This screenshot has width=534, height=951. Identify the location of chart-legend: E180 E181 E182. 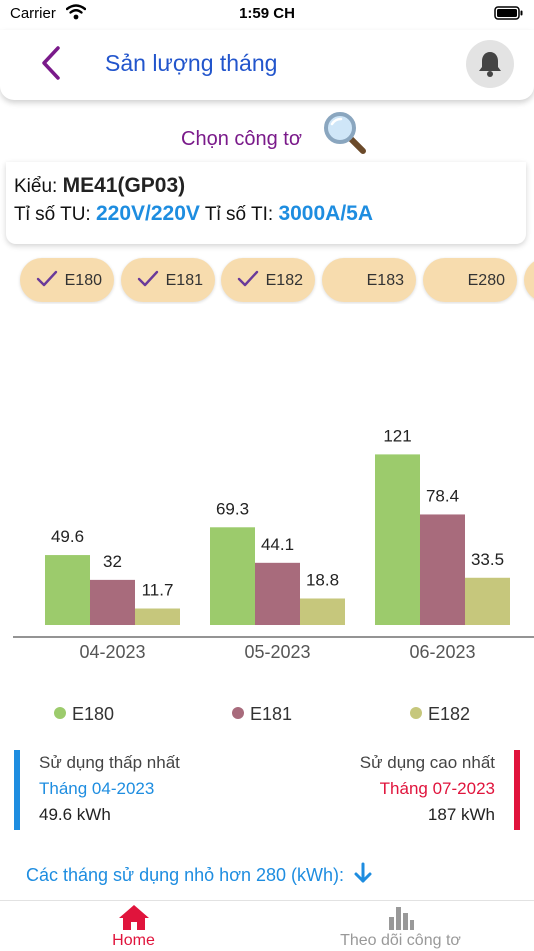
(267, 716).